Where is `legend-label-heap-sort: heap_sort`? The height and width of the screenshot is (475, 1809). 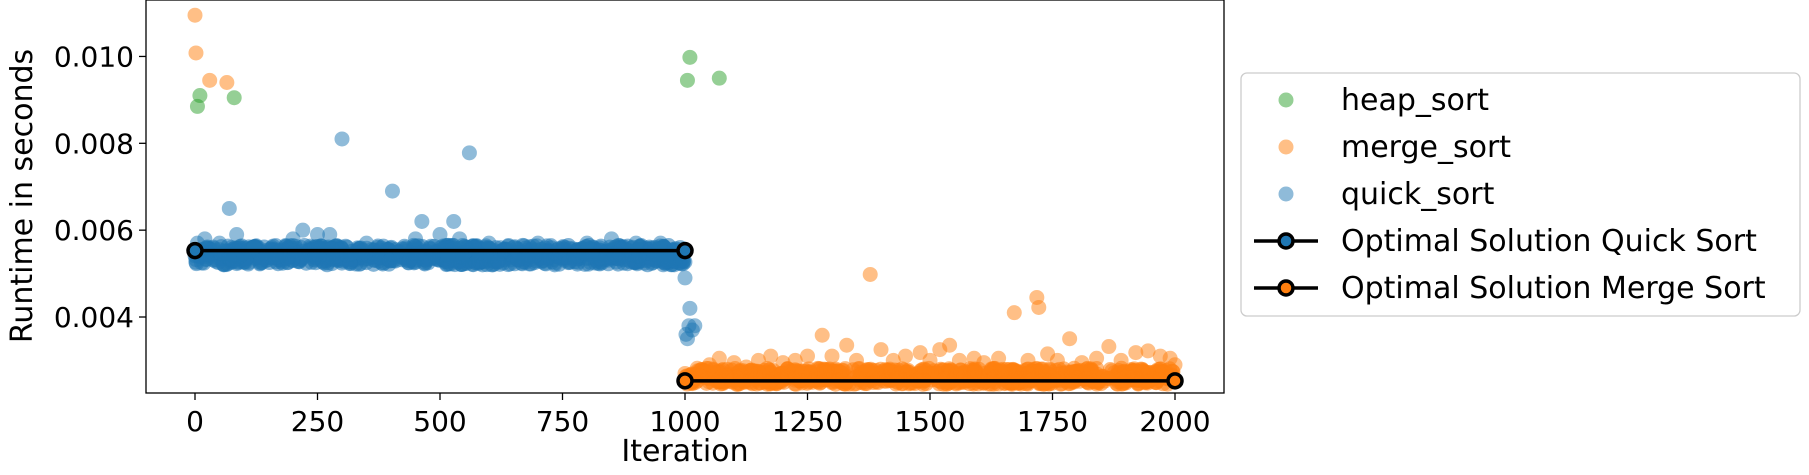
legend-label-heap-sort: heap_sort is located at coordinates (1415, 100).